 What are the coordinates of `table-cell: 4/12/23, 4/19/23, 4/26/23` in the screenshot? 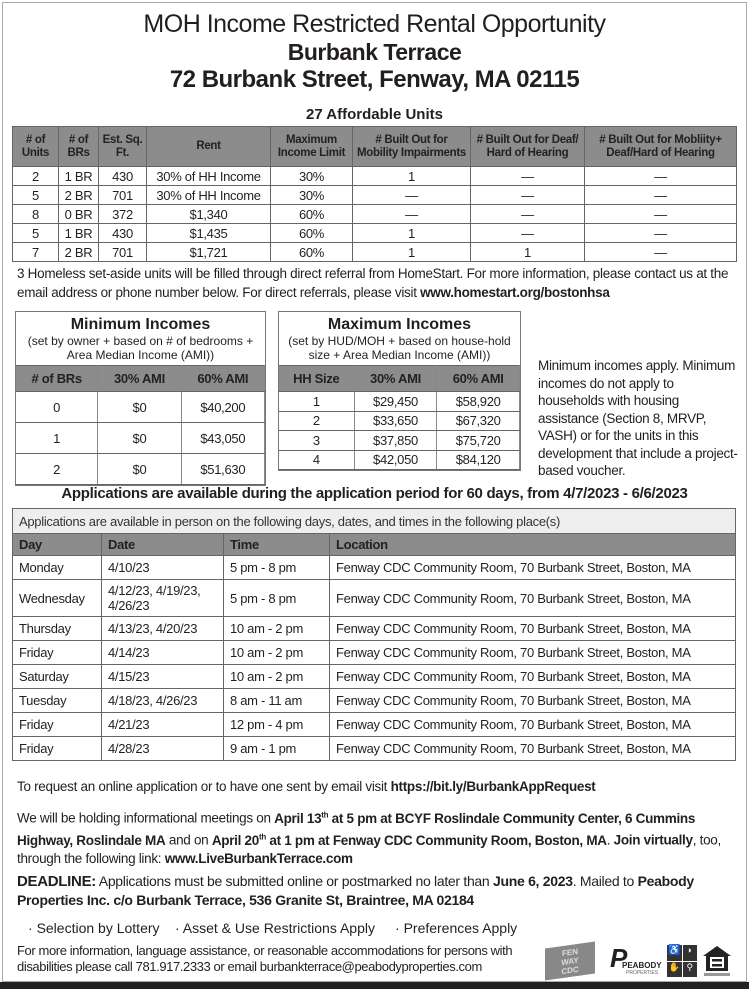 It's located at (162, 598).